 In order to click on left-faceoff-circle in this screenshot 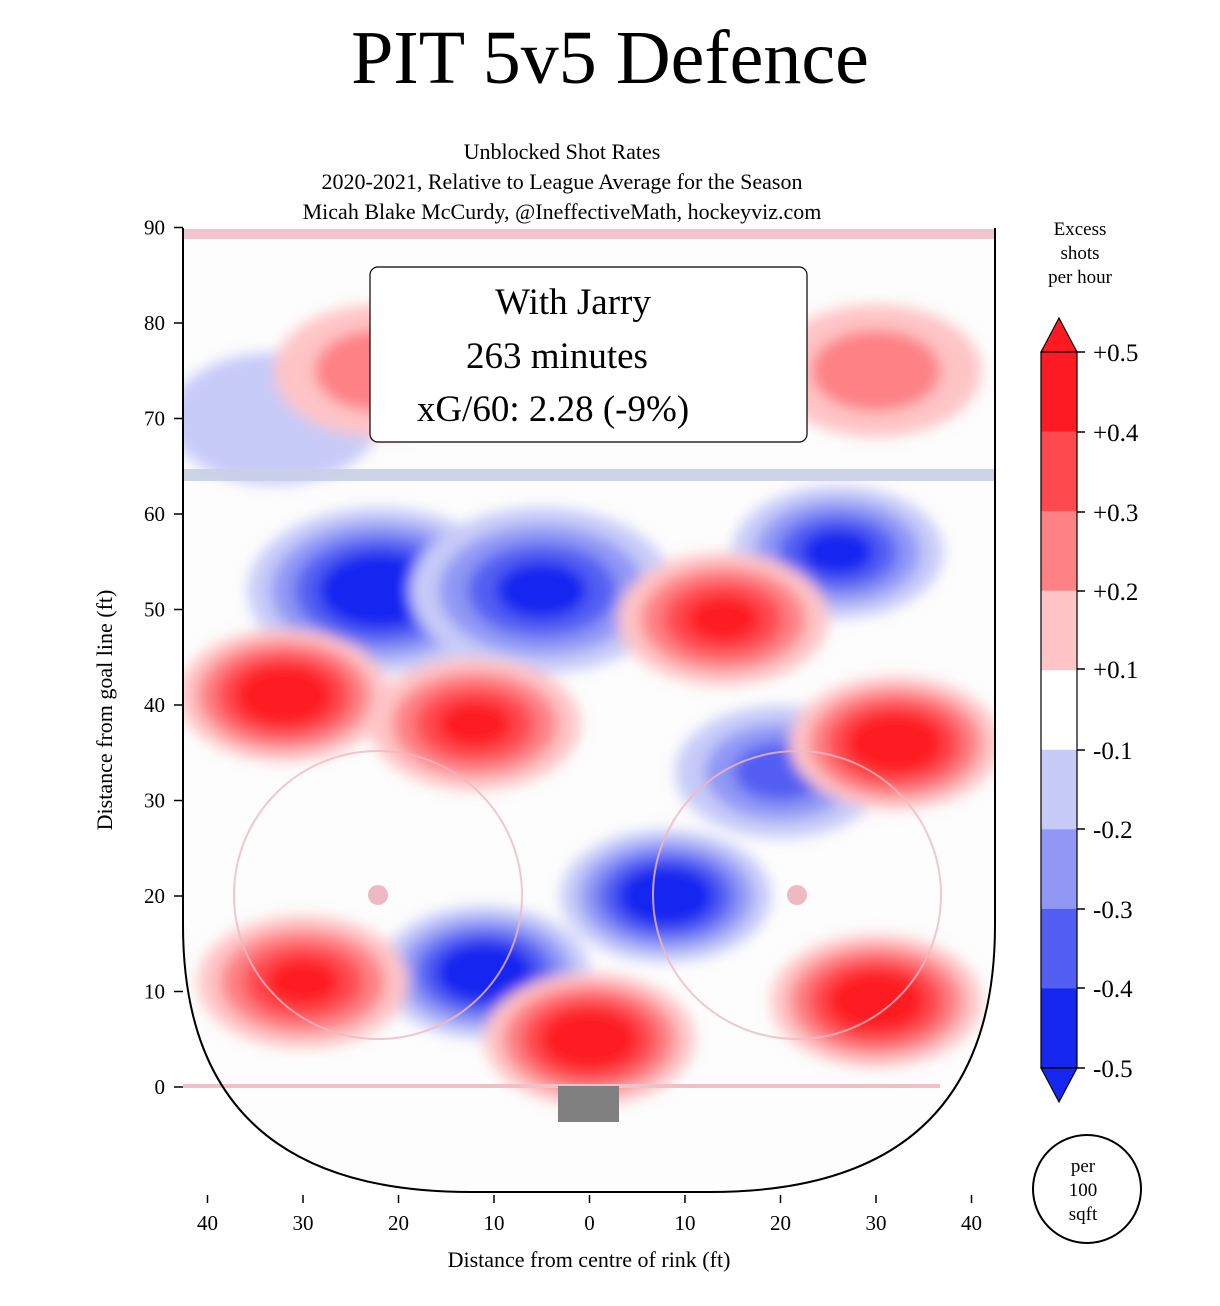, I will do `click(378, 895)`.